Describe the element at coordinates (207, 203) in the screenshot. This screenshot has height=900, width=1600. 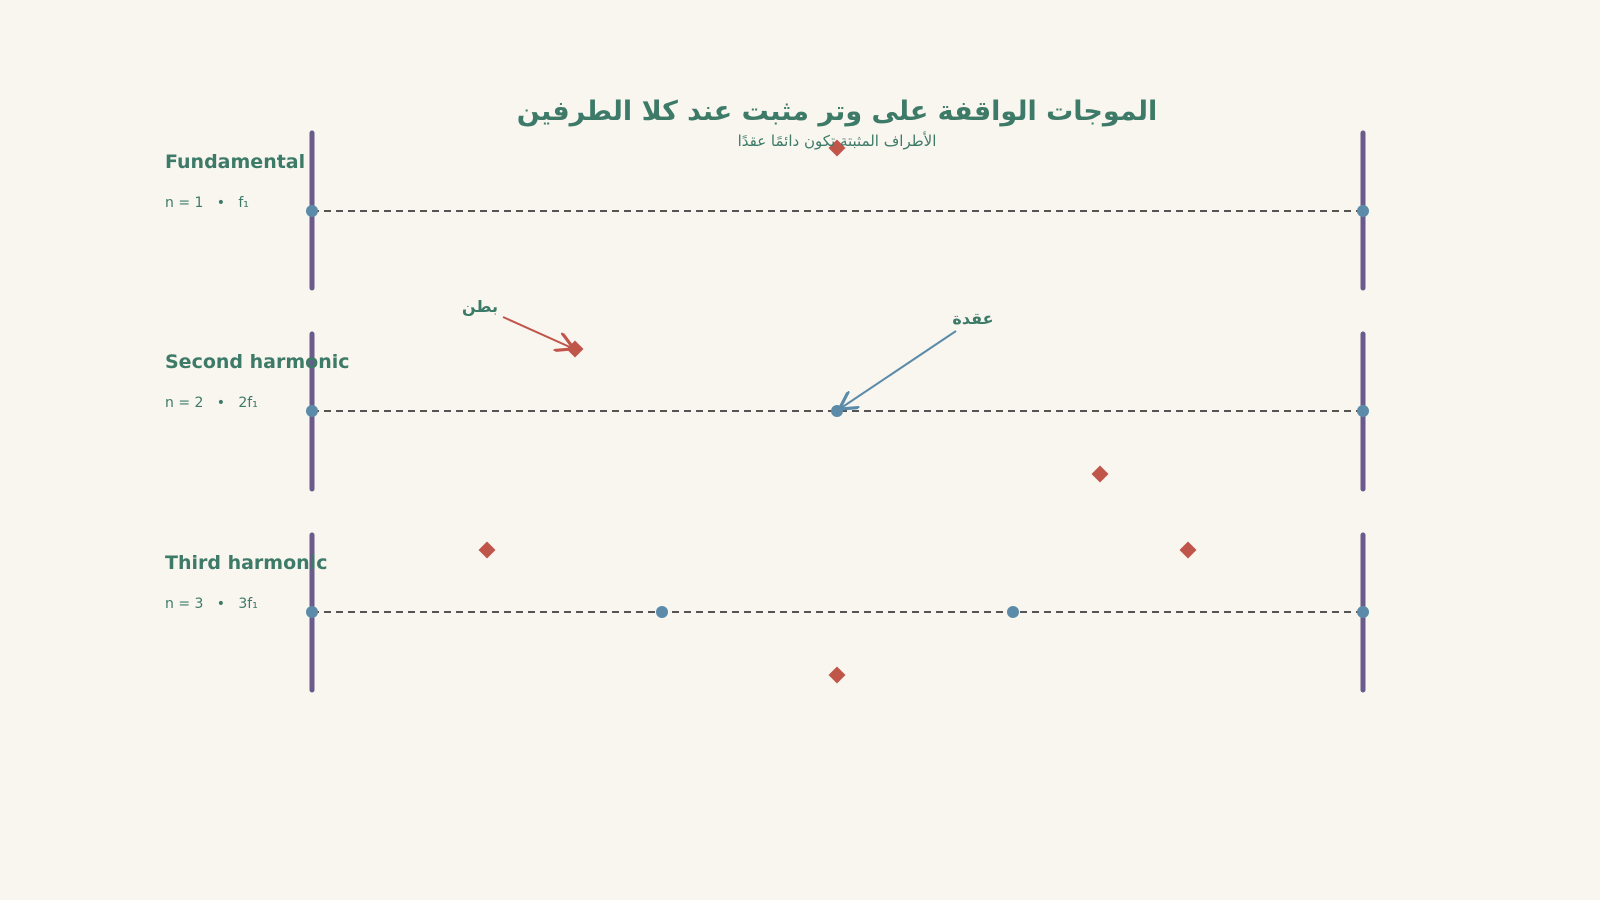
I see `row-formula: n = 1 • f₁` at that location.